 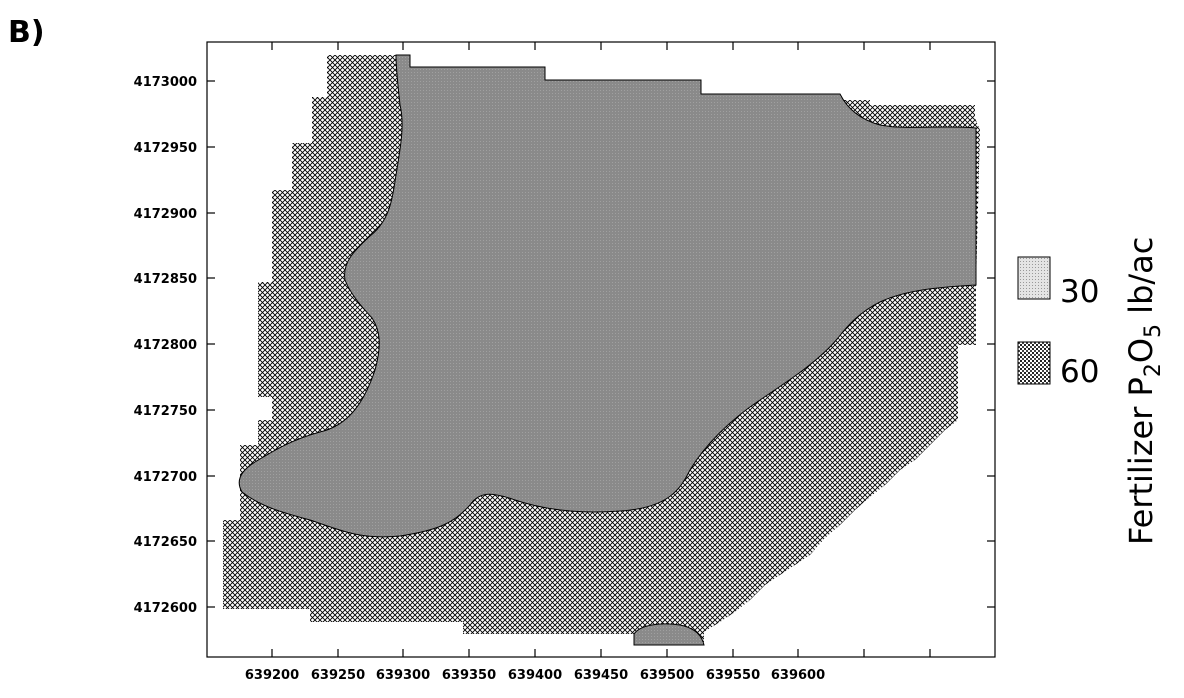 What do you see at coordinates (338, 675) in the screenshot?
I see `x-tick-label: 639250` at bounding box center [338, 675].